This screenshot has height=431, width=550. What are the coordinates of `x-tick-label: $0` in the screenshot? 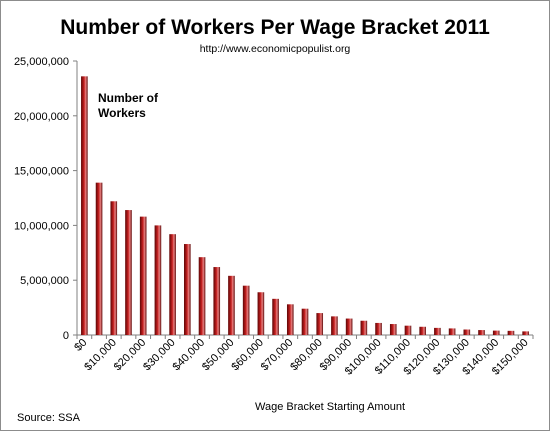 It's located at (80, 345).